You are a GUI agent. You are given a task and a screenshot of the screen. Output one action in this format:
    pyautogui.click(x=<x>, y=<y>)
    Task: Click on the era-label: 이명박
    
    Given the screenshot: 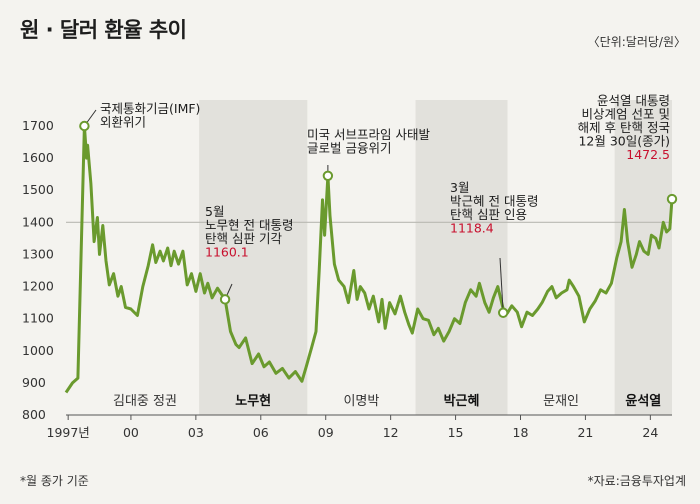 What is the action you would take?
    pyautogui.click(x=361, y=401)
    